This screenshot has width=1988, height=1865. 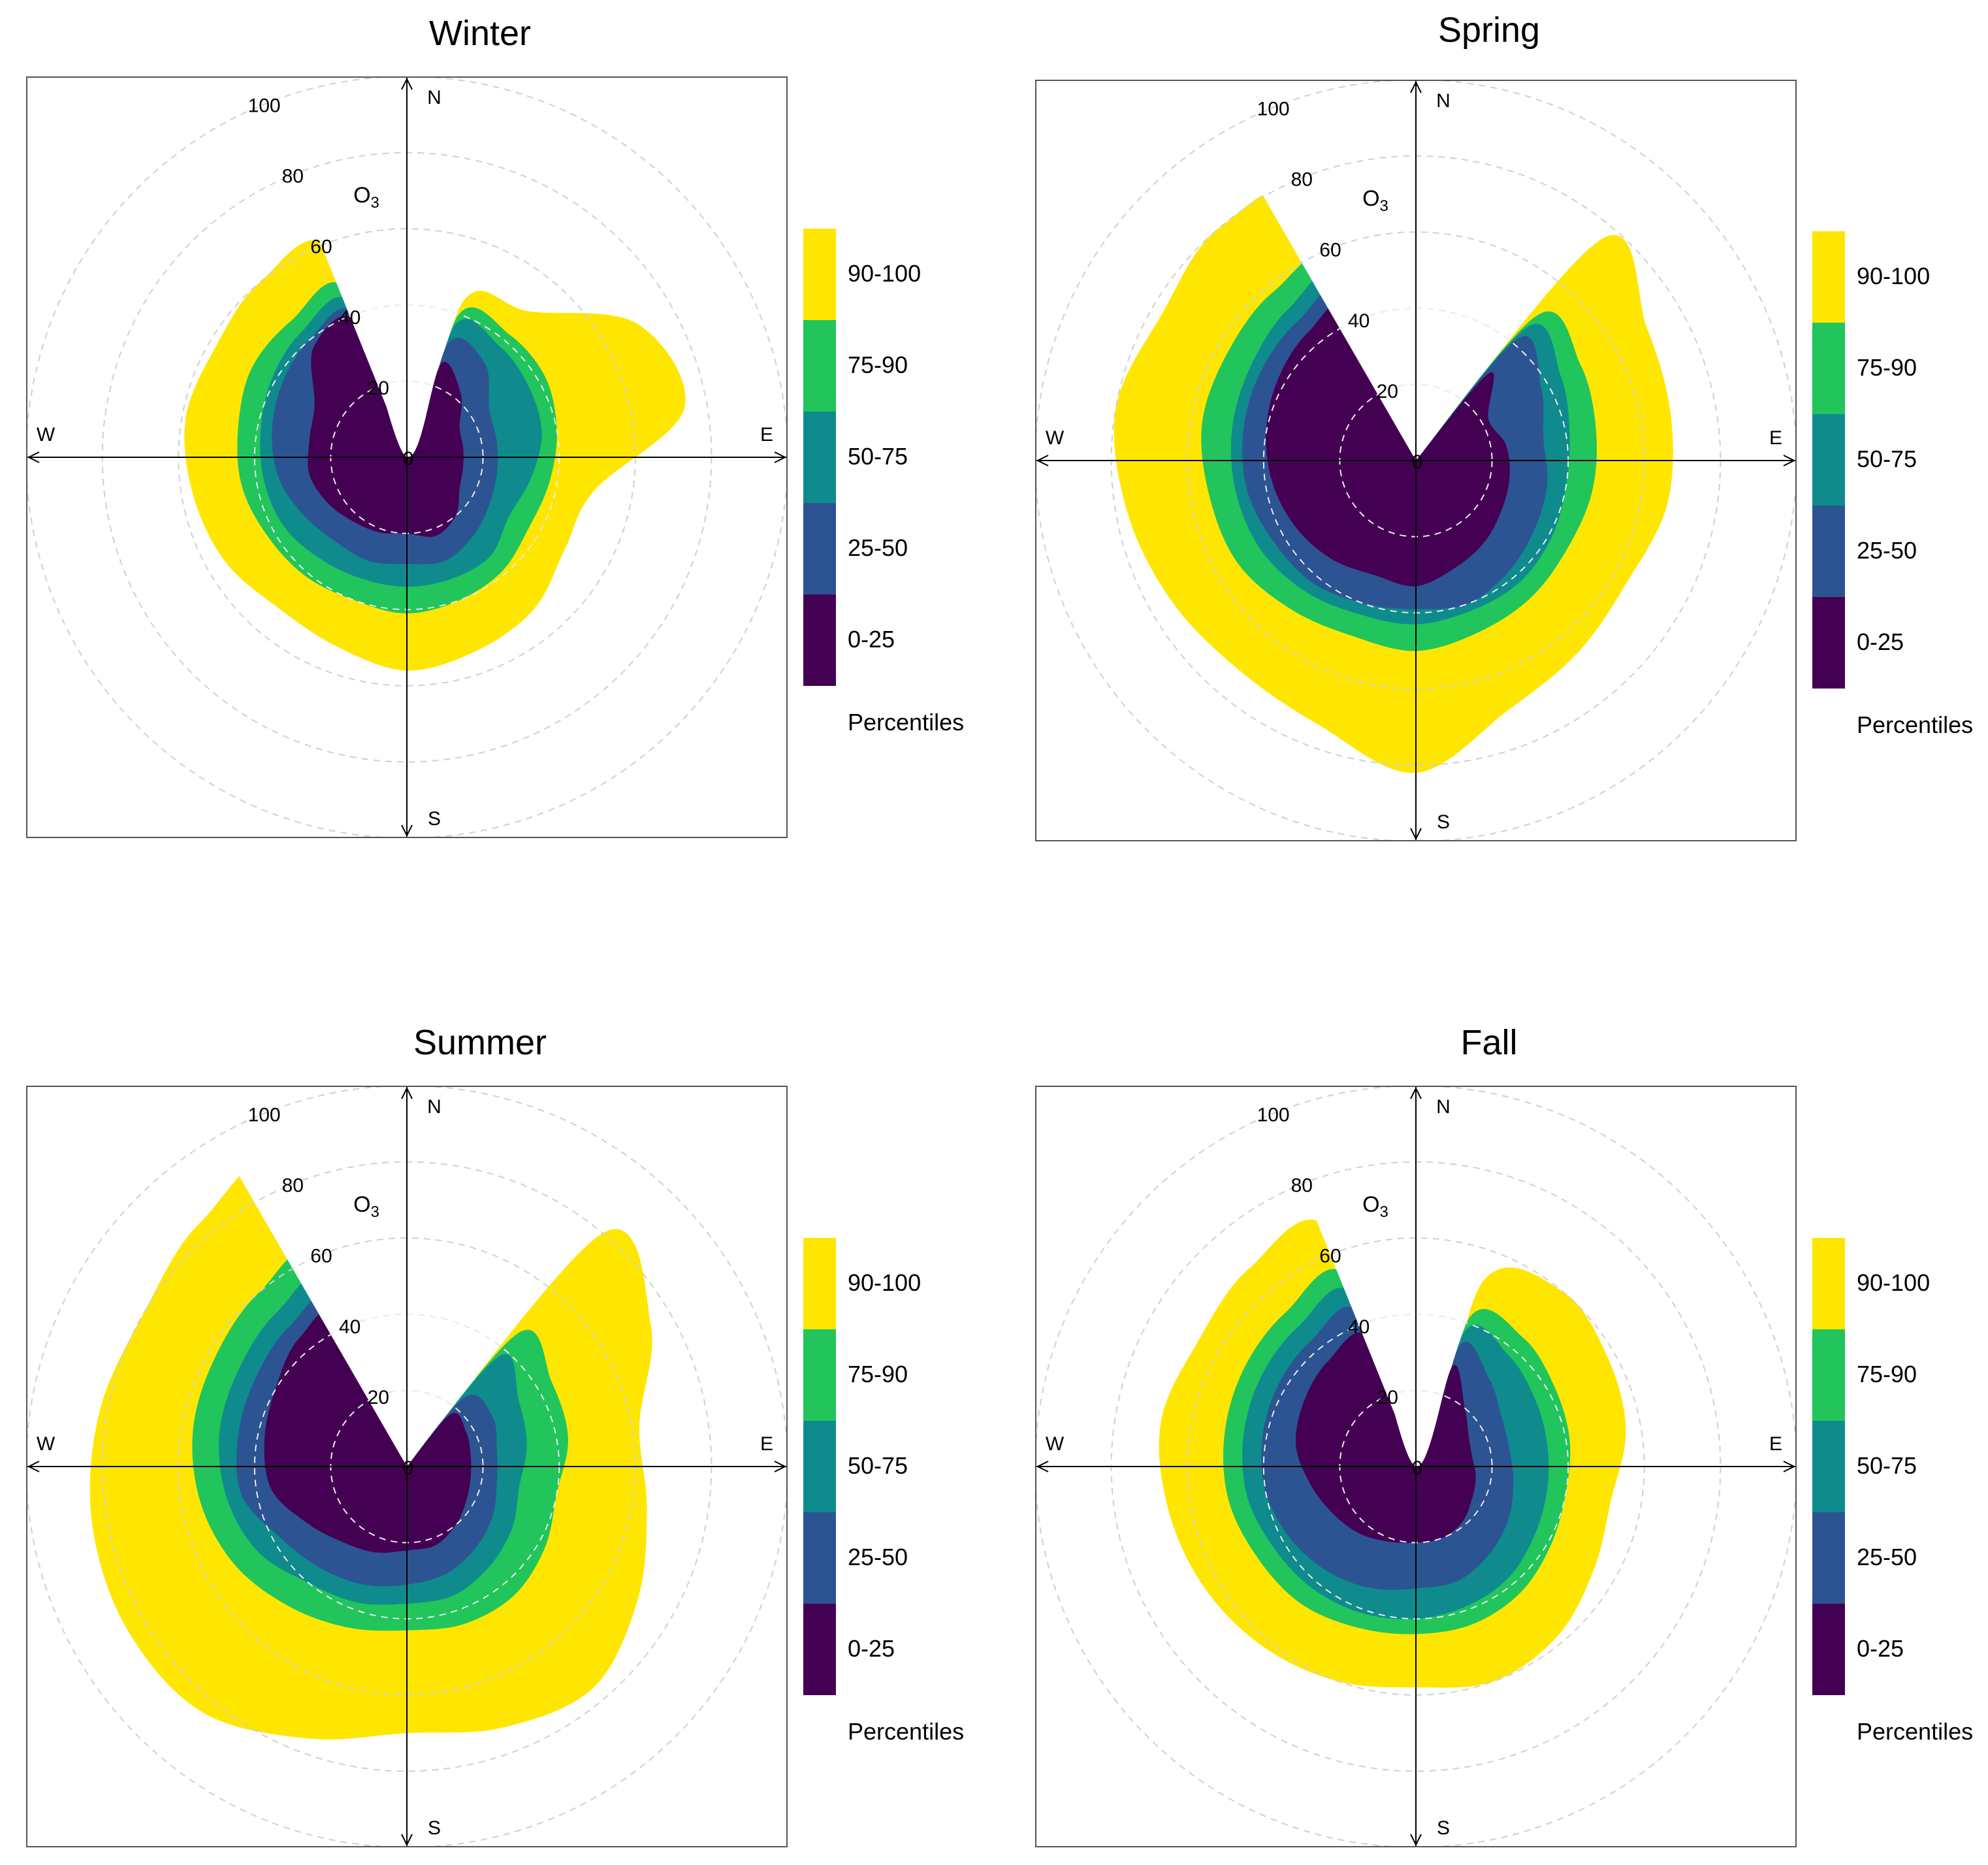 What do you see at coordinates (407, 1840) in the screenshot?
I see `summer-south-arrow` at bounding box center [407, 1840].